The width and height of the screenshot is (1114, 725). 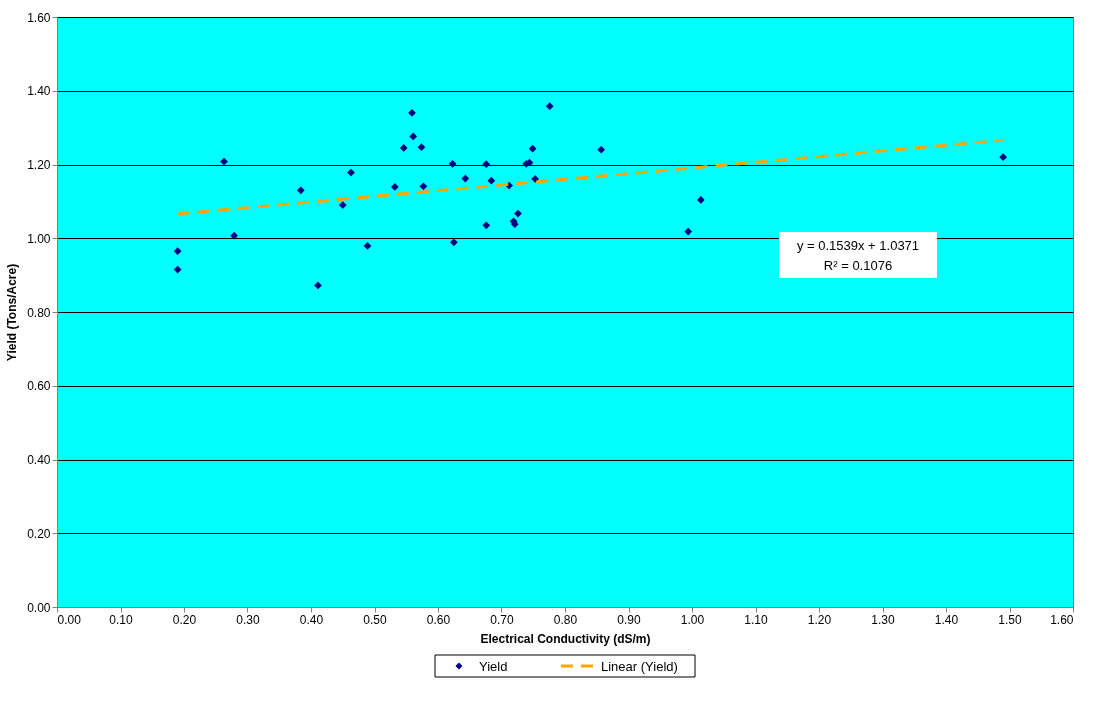 What do you see at coordinates (946, 619) in the screenshot?
I see `x-tick-label: 1.40` at bounding box center [946, 619].